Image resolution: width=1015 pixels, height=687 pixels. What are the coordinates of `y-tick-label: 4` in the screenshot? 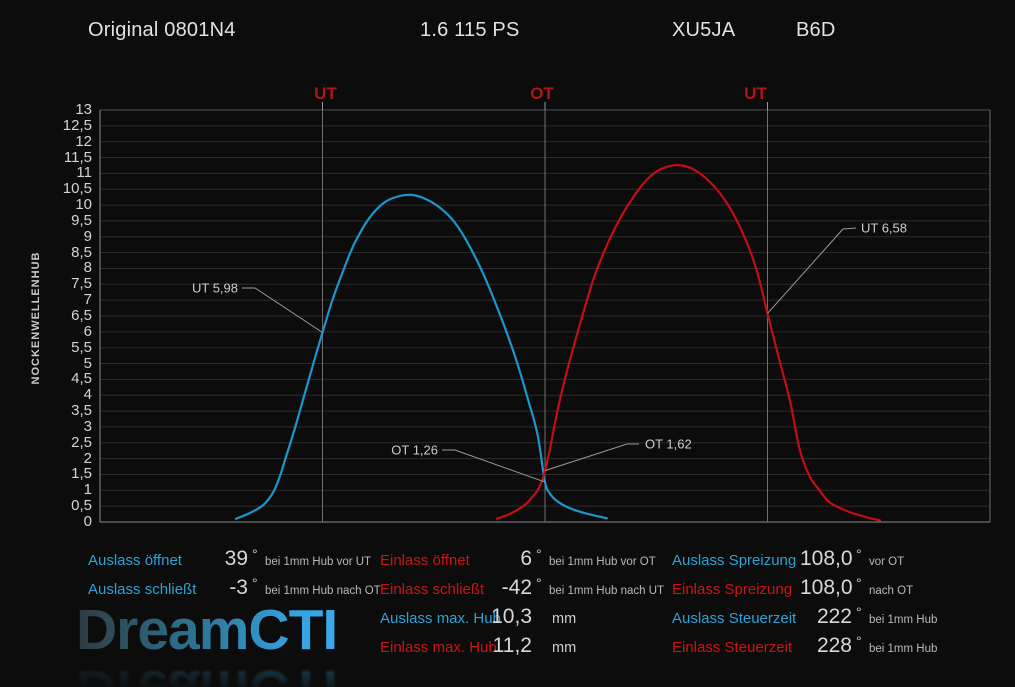 It's located at (87, 395).